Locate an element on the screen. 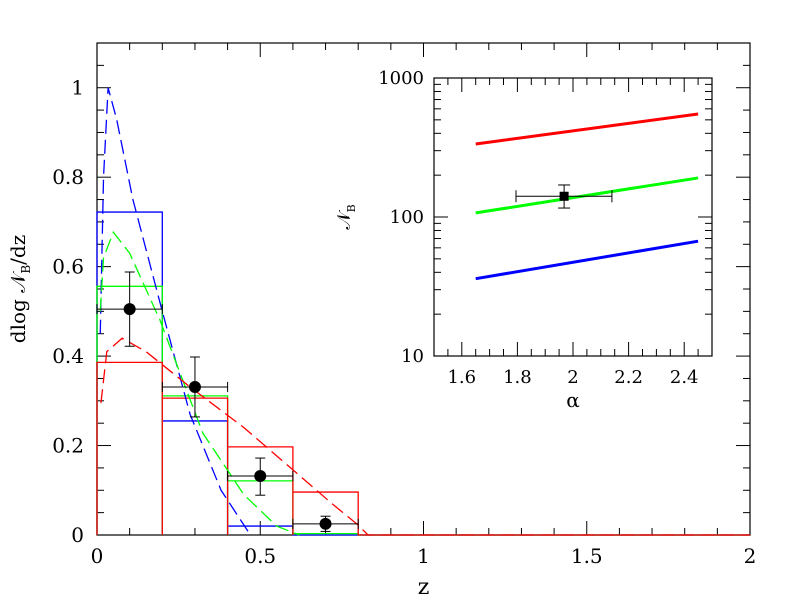 The height and width of the screenshot is (616, 789). inset-x-tick-label: 1.6 is located at coordinates (461, 377).